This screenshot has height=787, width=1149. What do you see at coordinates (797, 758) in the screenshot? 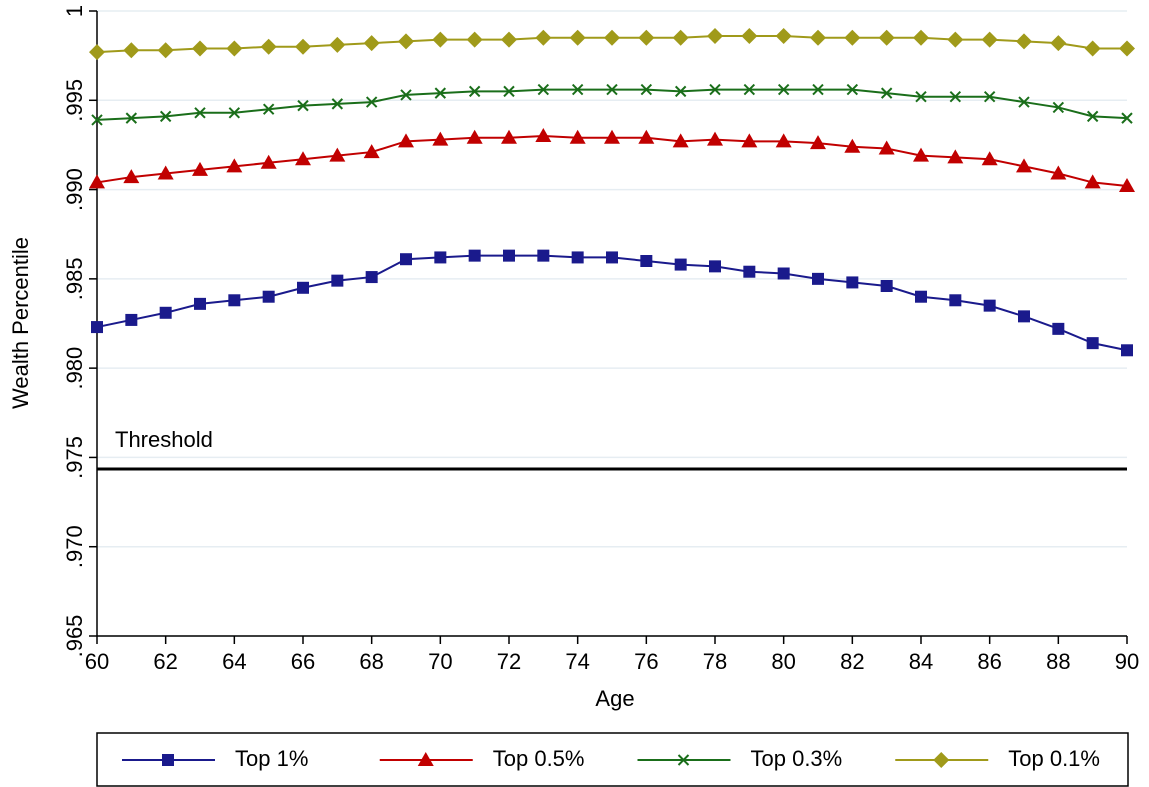
I see `legend-label: Top 0.3%` at bounding box center [797, 758].